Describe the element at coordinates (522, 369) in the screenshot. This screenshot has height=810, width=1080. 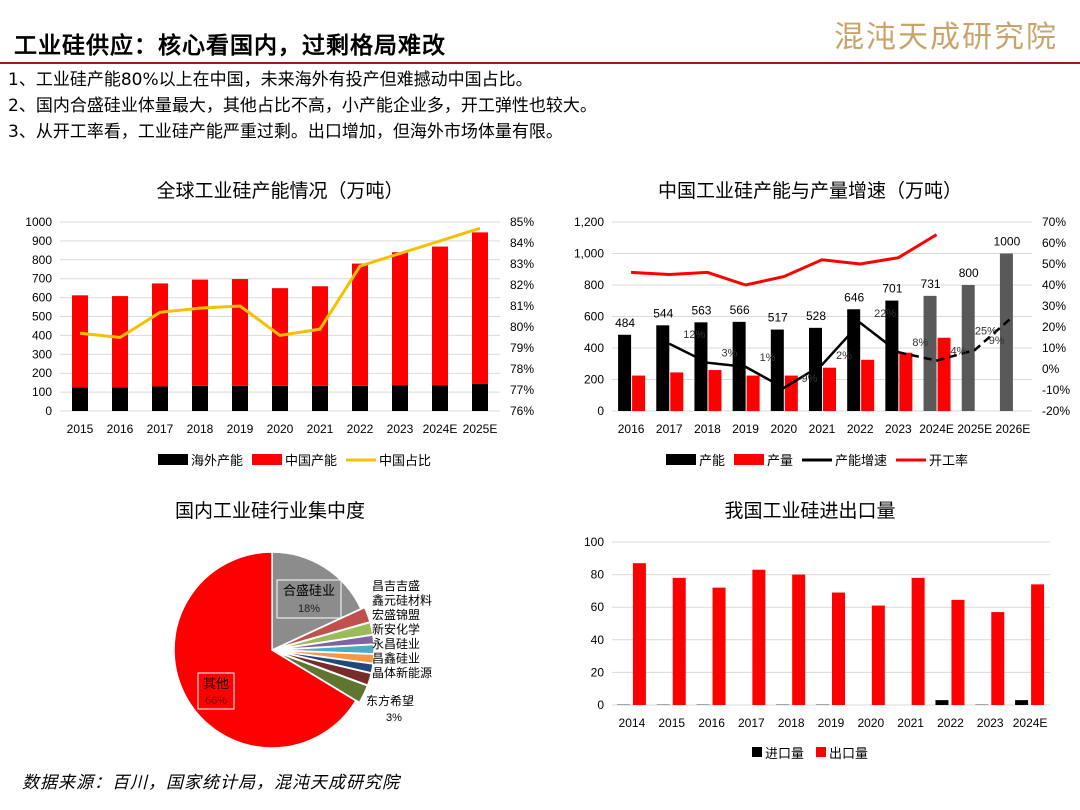
I see `chart1-y2-tick: 78%` at that location.